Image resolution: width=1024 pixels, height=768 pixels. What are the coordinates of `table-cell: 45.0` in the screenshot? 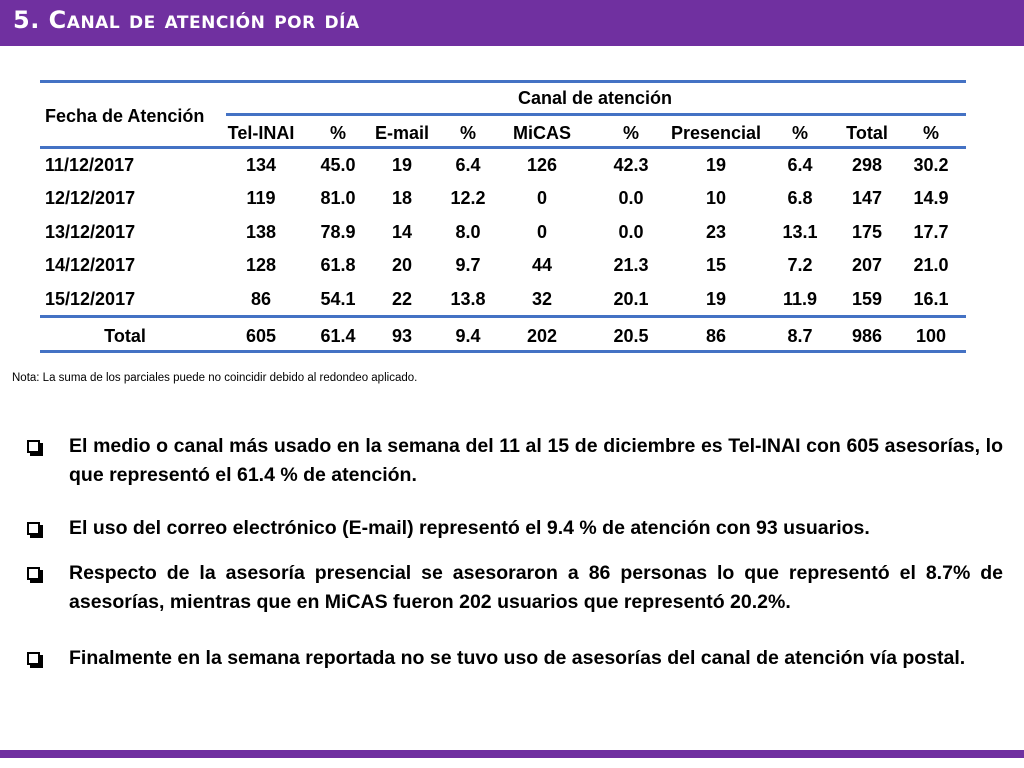 It's located at (338, 165).